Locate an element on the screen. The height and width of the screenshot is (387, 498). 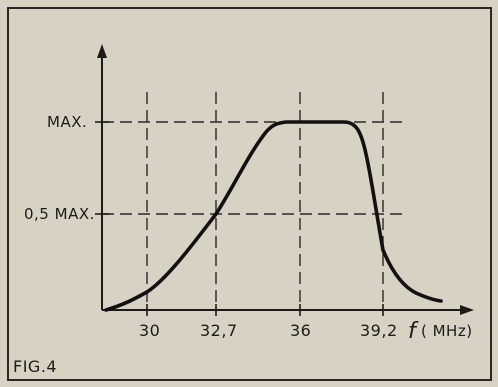
x-label-39-2: 39,2 is located at coordinates (379, 330).